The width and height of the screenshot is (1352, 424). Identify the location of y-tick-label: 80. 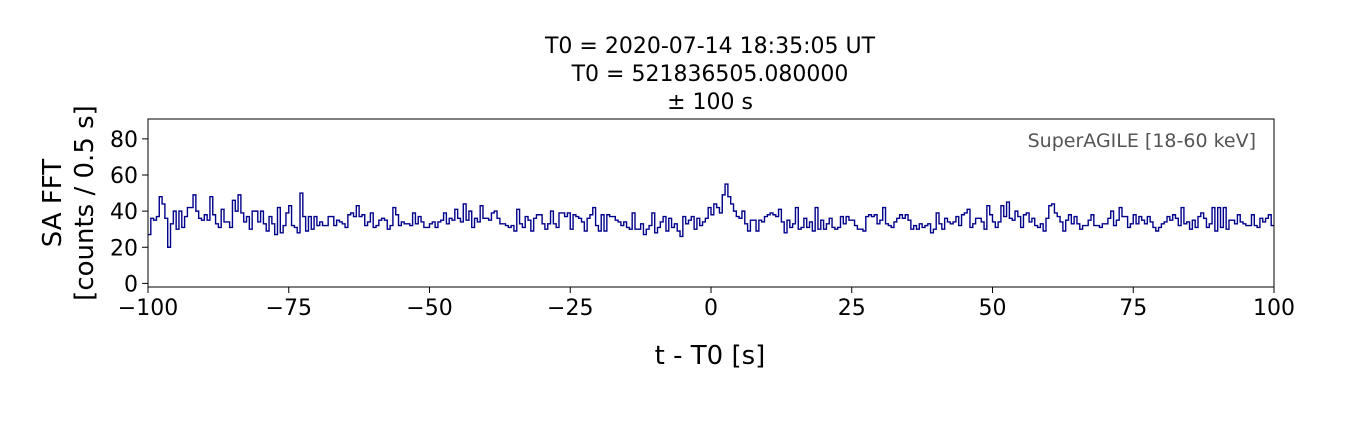
(124, 140).